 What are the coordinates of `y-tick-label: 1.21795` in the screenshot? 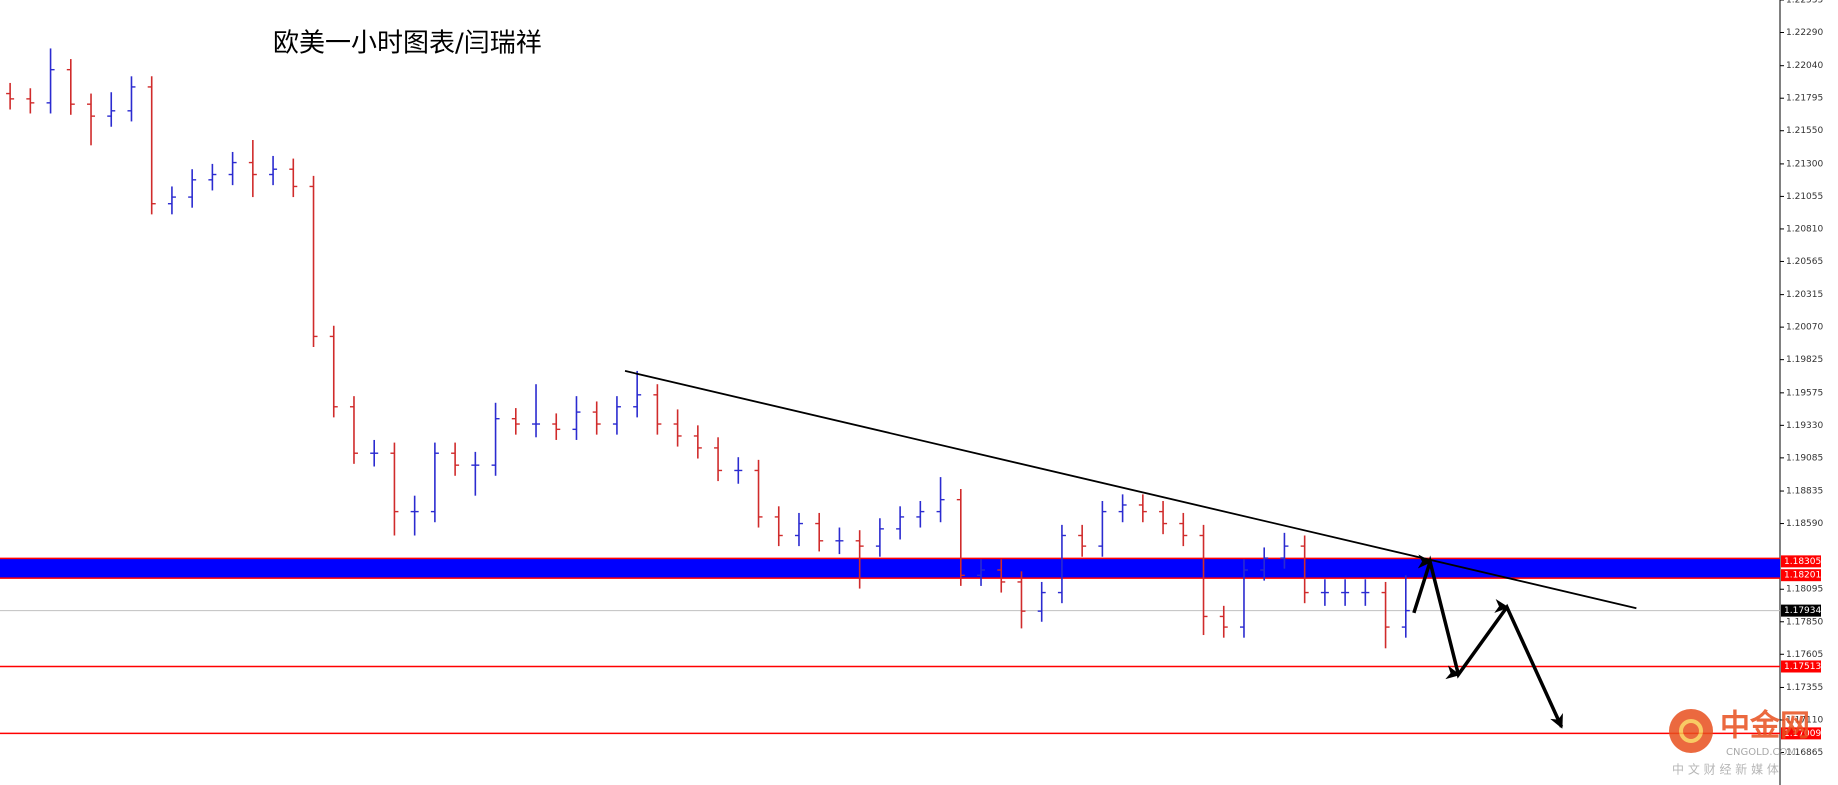 It's located at (1804, 99).